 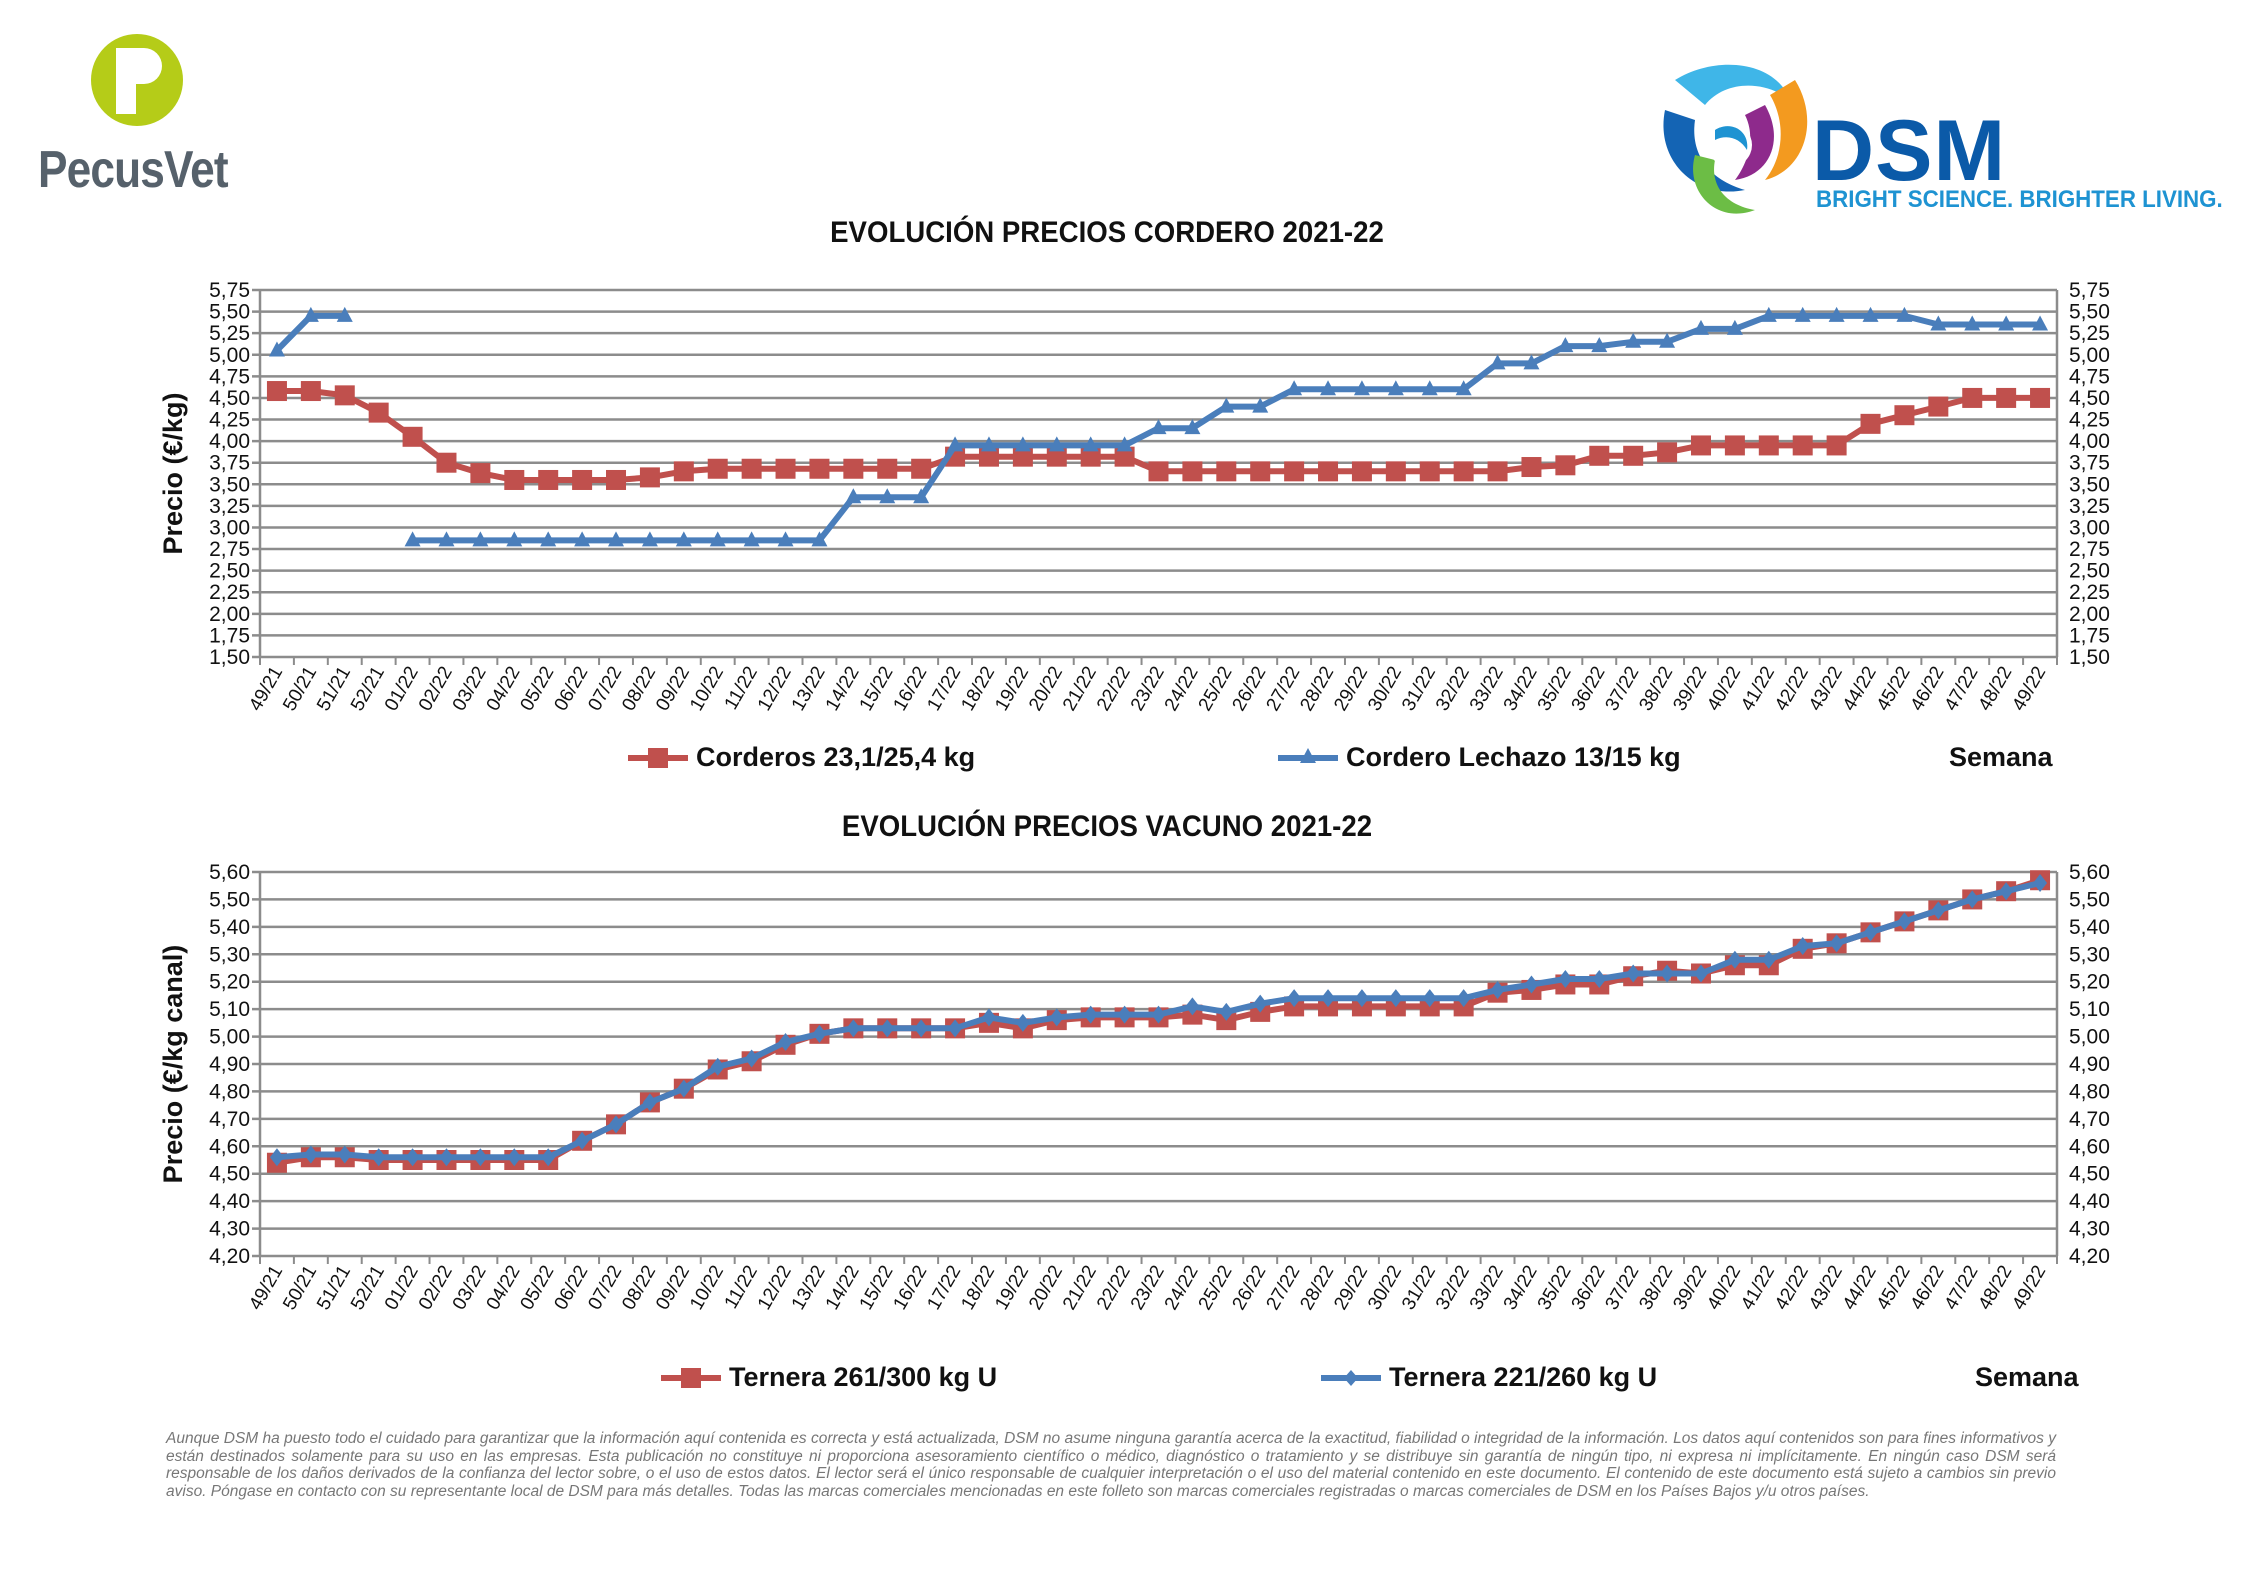 What do you see at coordinates (1283, 1288) in the screenshot?
I see `x-tick-label: 27/22` at bounding box center [1283, 1288].